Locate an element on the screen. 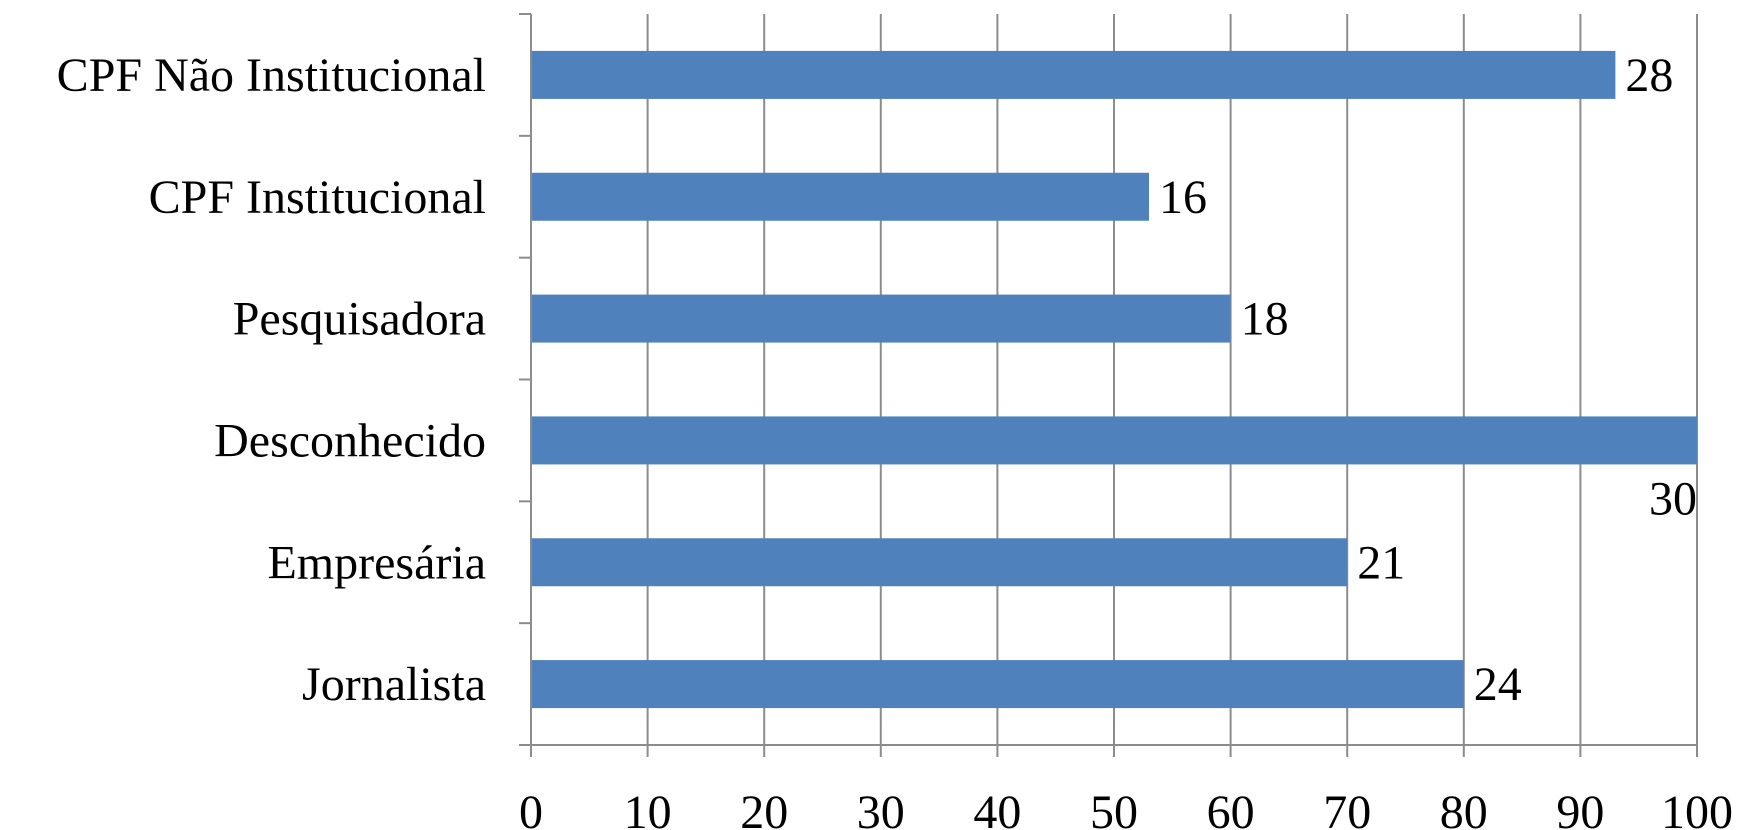  category-label-0: CPF Não Institucional is located at coordinates (271, 75).